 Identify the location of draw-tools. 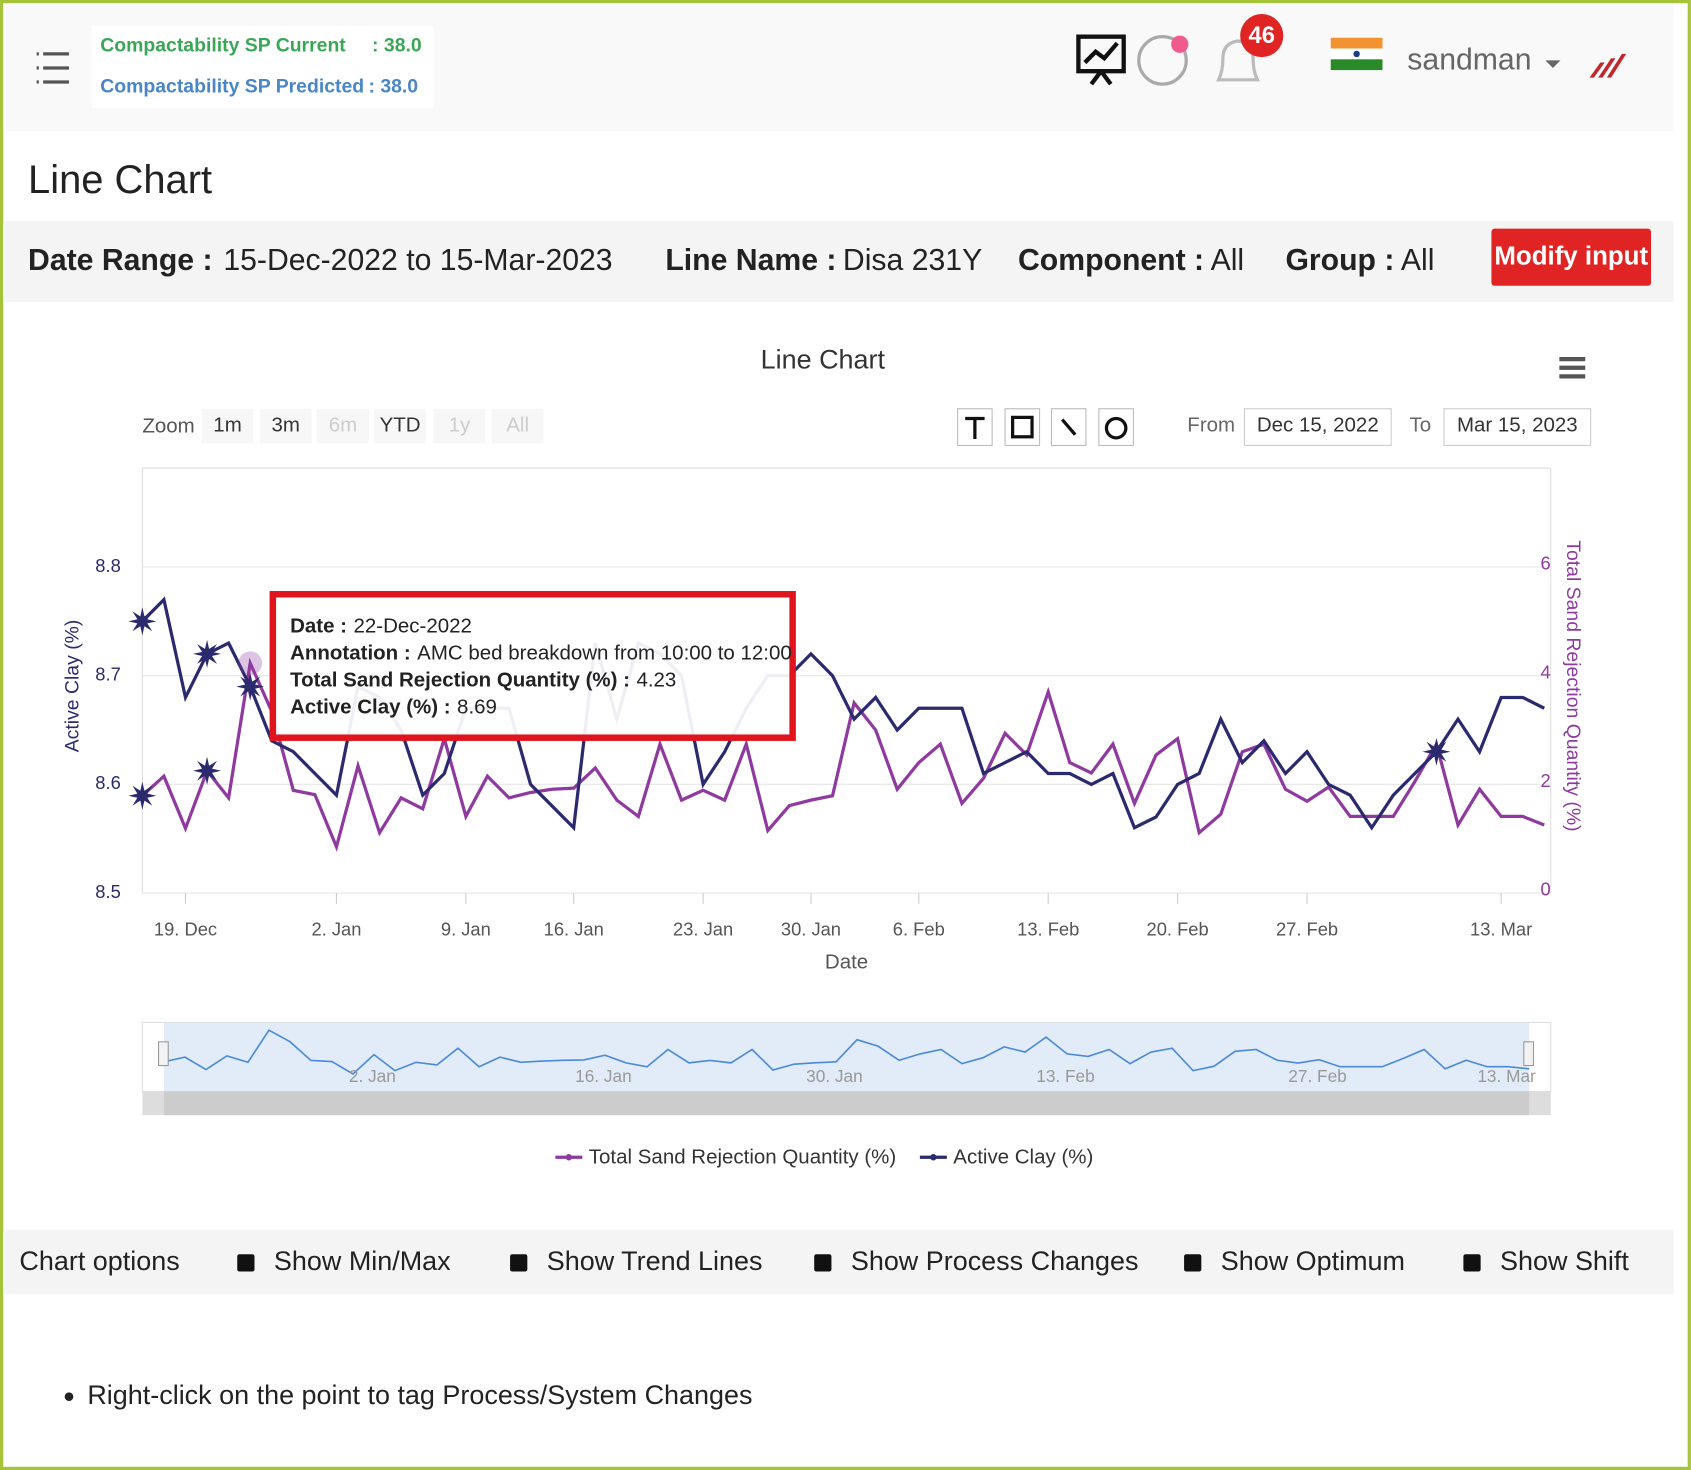
(1045, 427).